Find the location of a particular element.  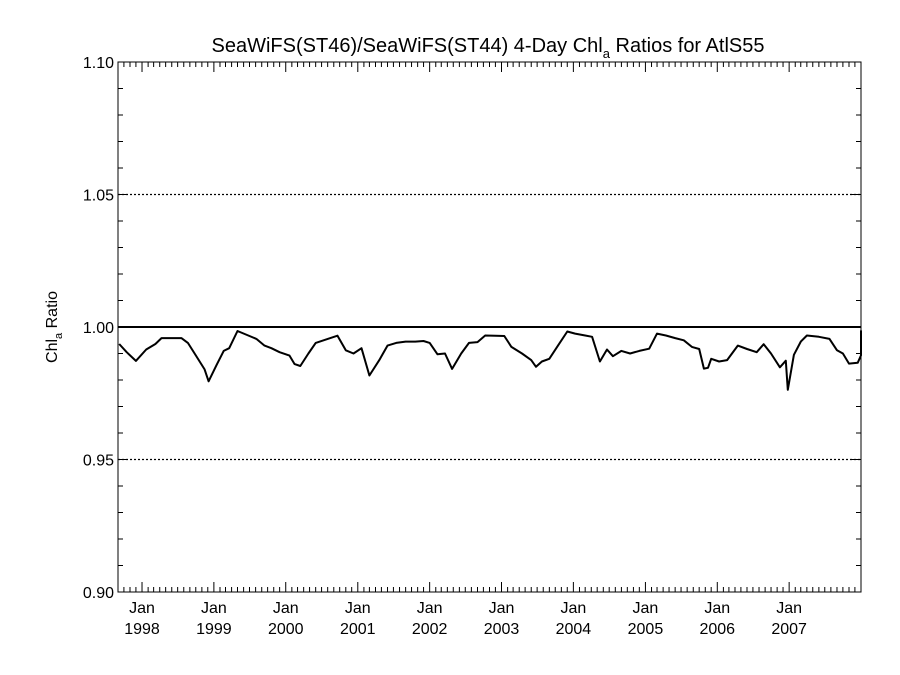

y-axis-label: Chla Ratio is located at coordinates (54, 327).